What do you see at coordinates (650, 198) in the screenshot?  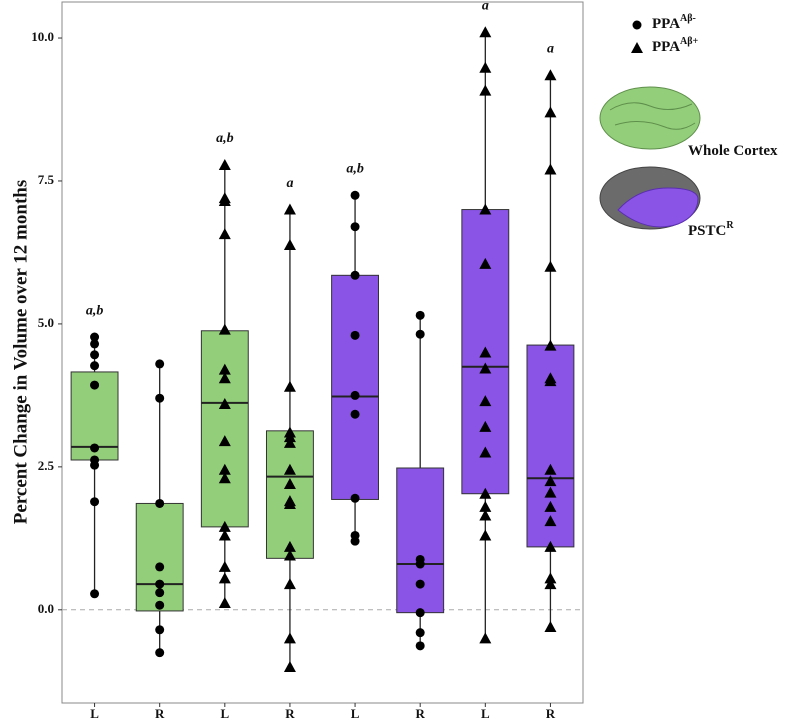 I see `brain-pstc` at bounding box center [650, 198].